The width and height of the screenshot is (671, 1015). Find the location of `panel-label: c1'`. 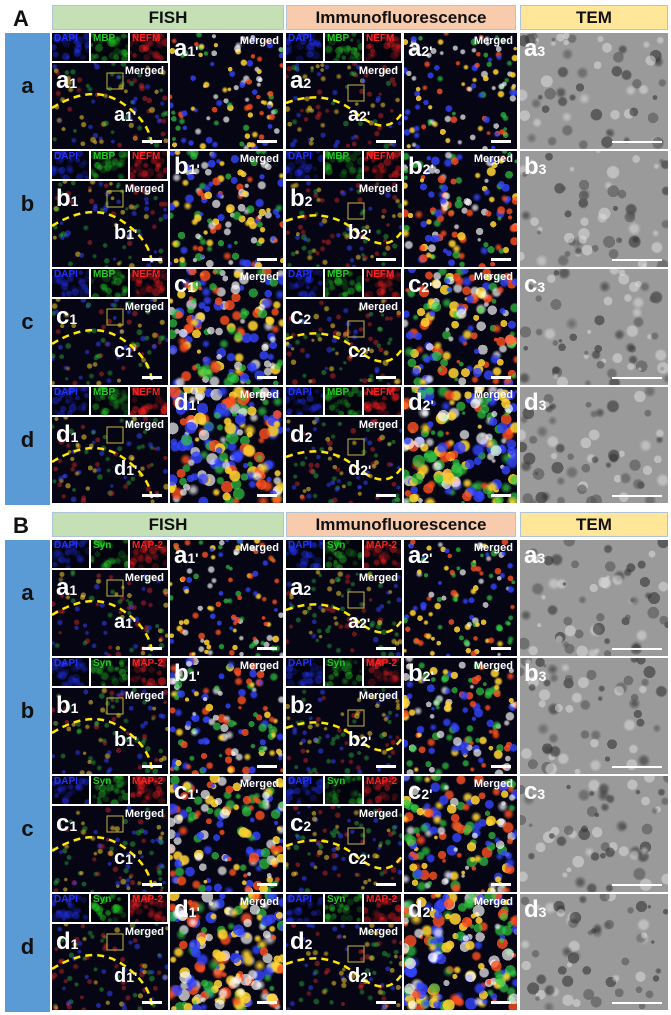

panel-label: c1' is located at coordinates (186, 285).